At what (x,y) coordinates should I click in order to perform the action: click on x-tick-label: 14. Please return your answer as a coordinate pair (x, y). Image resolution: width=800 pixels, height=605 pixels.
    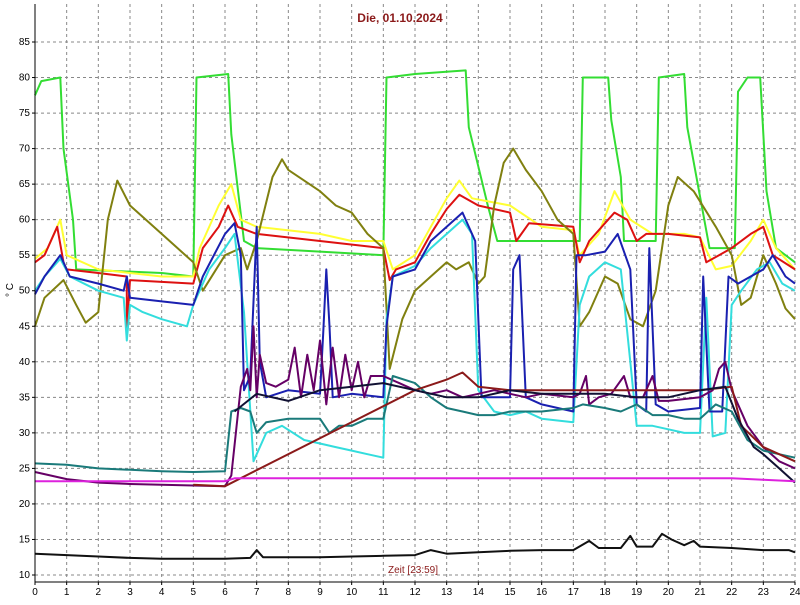
    Looking at the image, I should click on (479, 592).